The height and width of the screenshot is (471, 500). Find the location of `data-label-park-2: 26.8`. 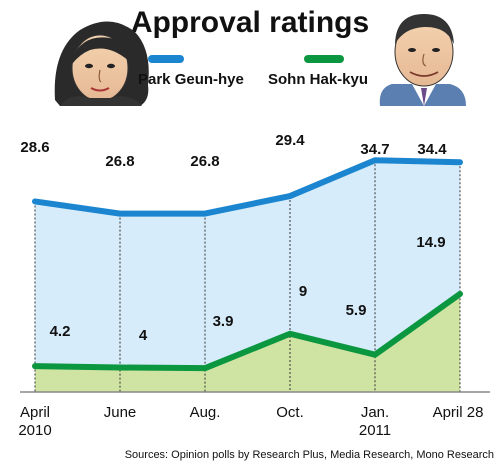

data-label-park-2: 26.8 is located at coordinates (204, 161).